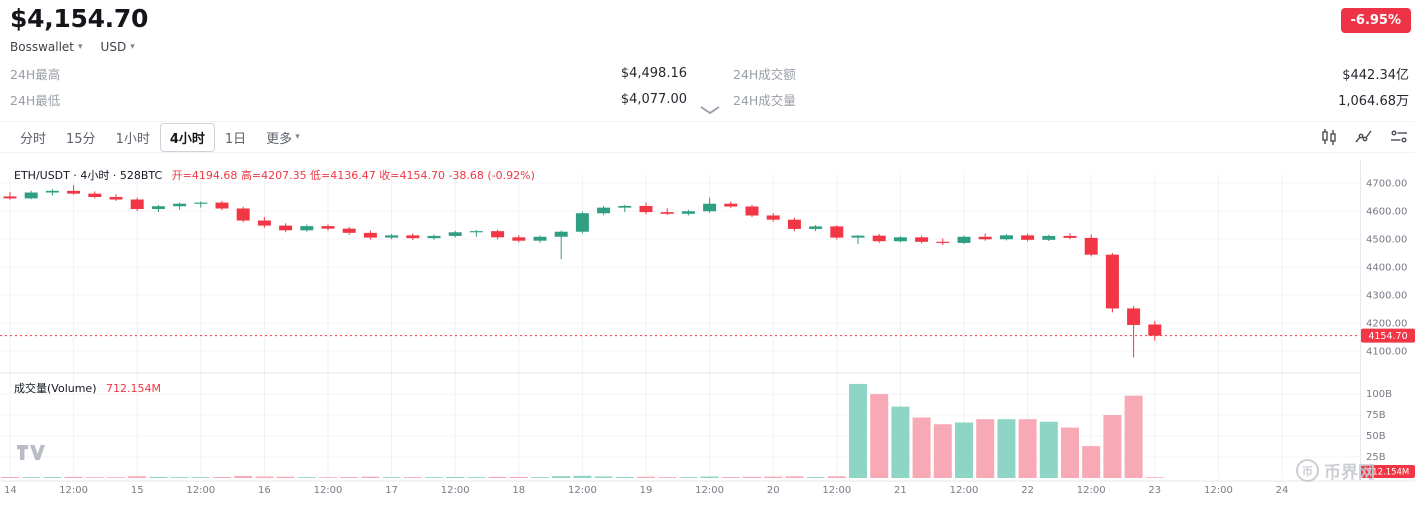 This screenshot has height=506, width=1415. I want to click on interval-toolbar: 分时 15分 1小时 4小时 1日 更多 ▾, so click(707, 137).